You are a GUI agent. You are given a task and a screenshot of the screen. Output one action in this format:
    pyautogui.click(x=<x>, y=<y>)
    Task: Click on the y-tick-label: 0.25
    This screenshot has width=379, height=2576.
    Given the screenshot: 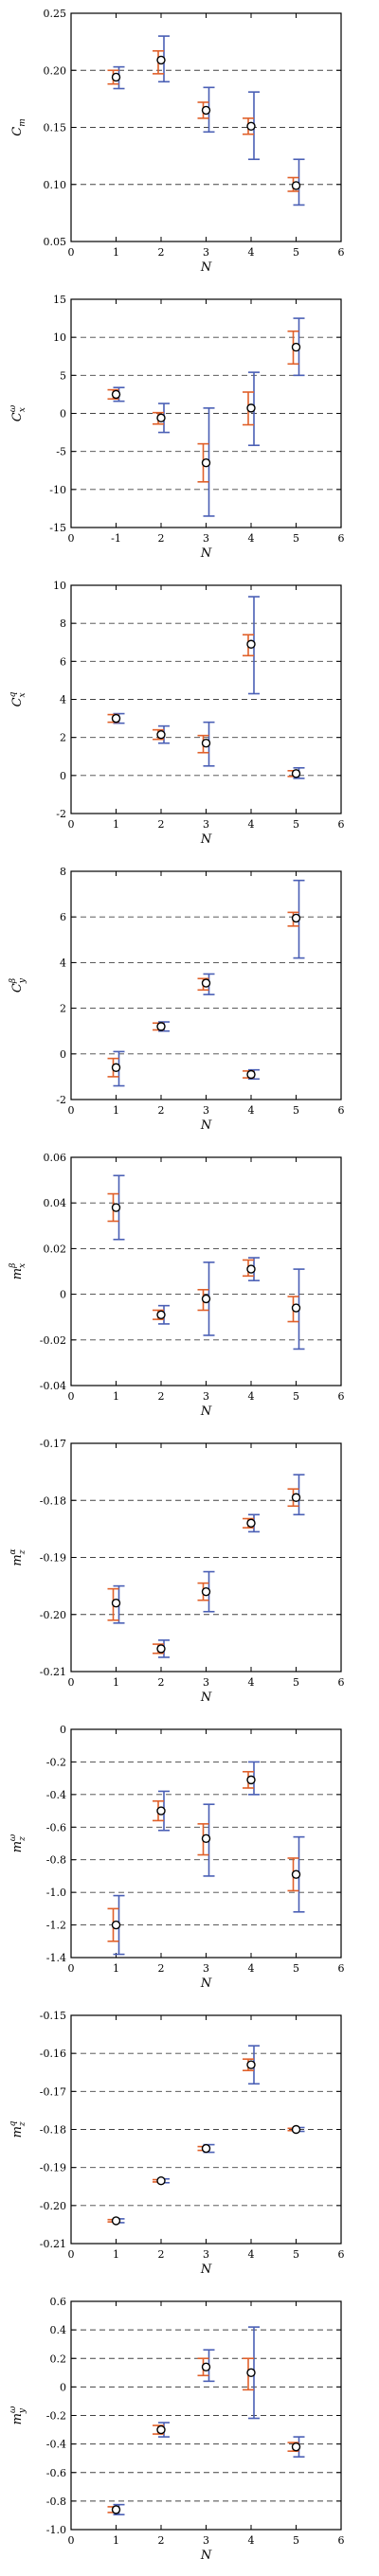 What is the action you would take?
    pyautogui.click(x=55, y=14)
    